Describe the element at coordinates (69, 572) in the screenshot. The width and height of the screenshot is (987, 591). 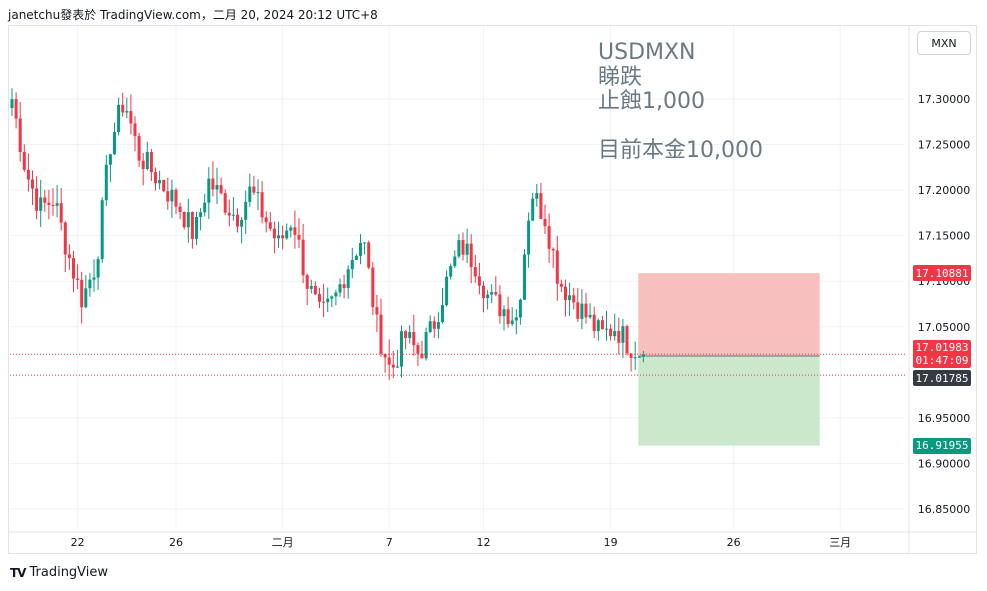
I see `footer-brand-name: TradingView` at that location.